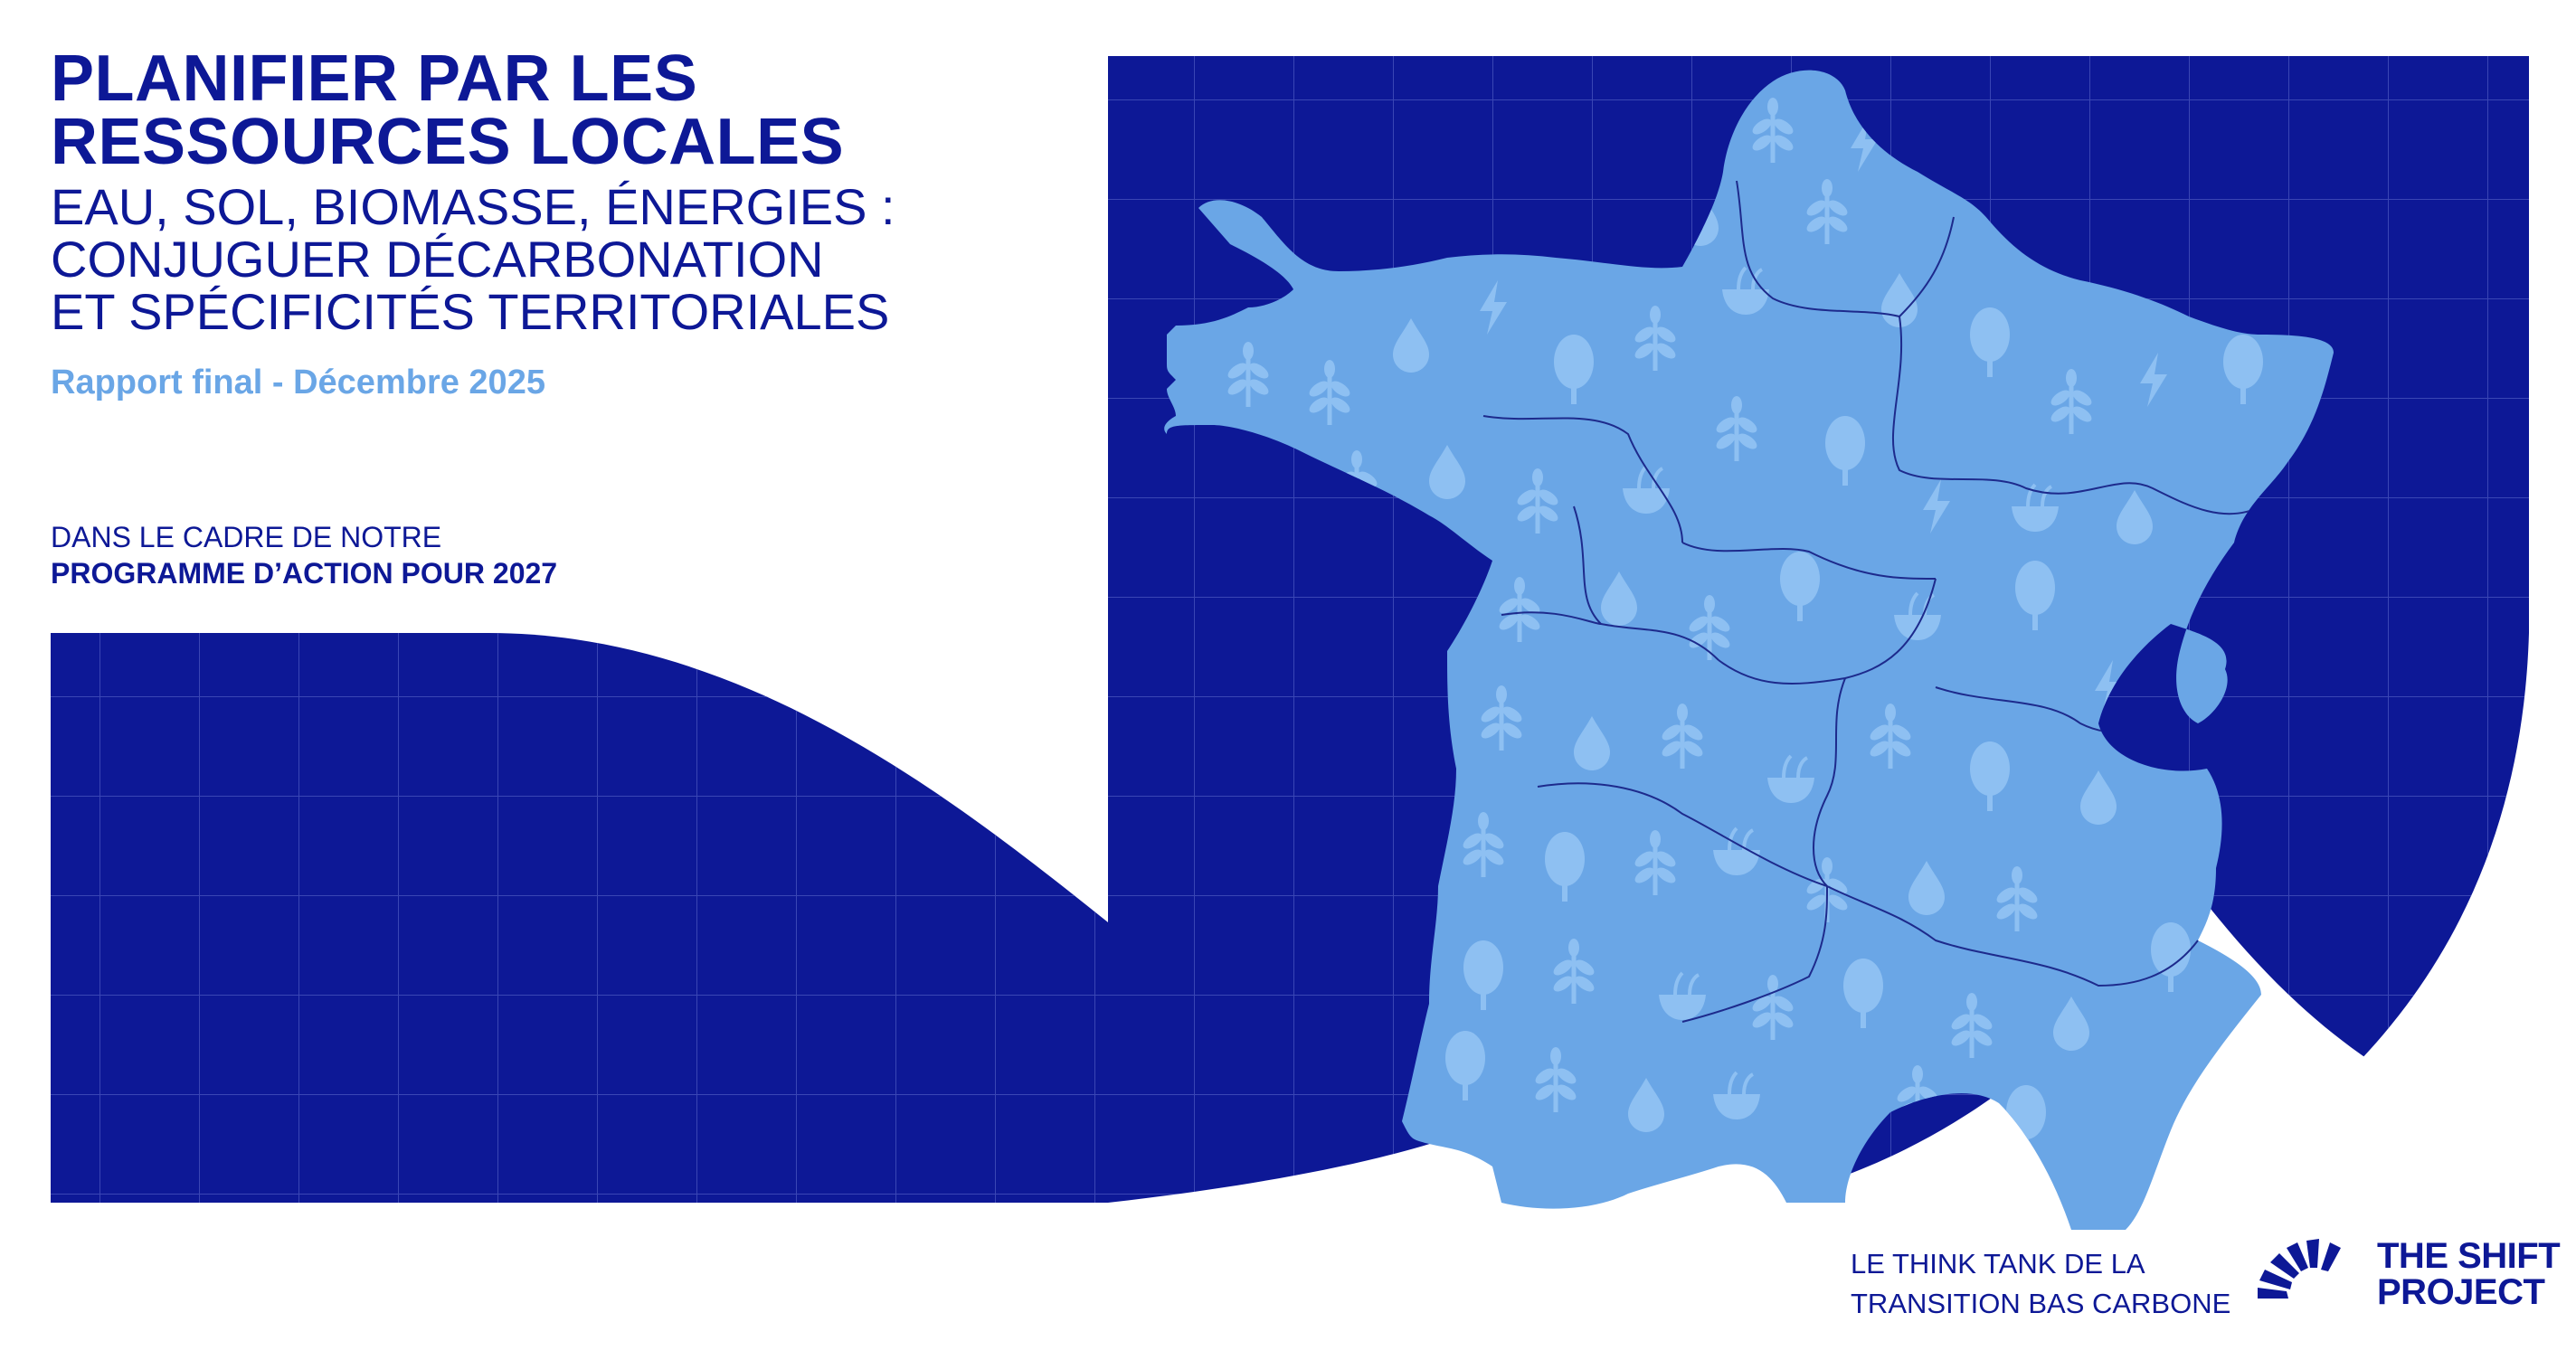 Image resolution: width=2576 pixels, height=1360 pixels. I want to click on program-name: PROGRAMME D’ACTION POUR 2027, so click(304, 573).